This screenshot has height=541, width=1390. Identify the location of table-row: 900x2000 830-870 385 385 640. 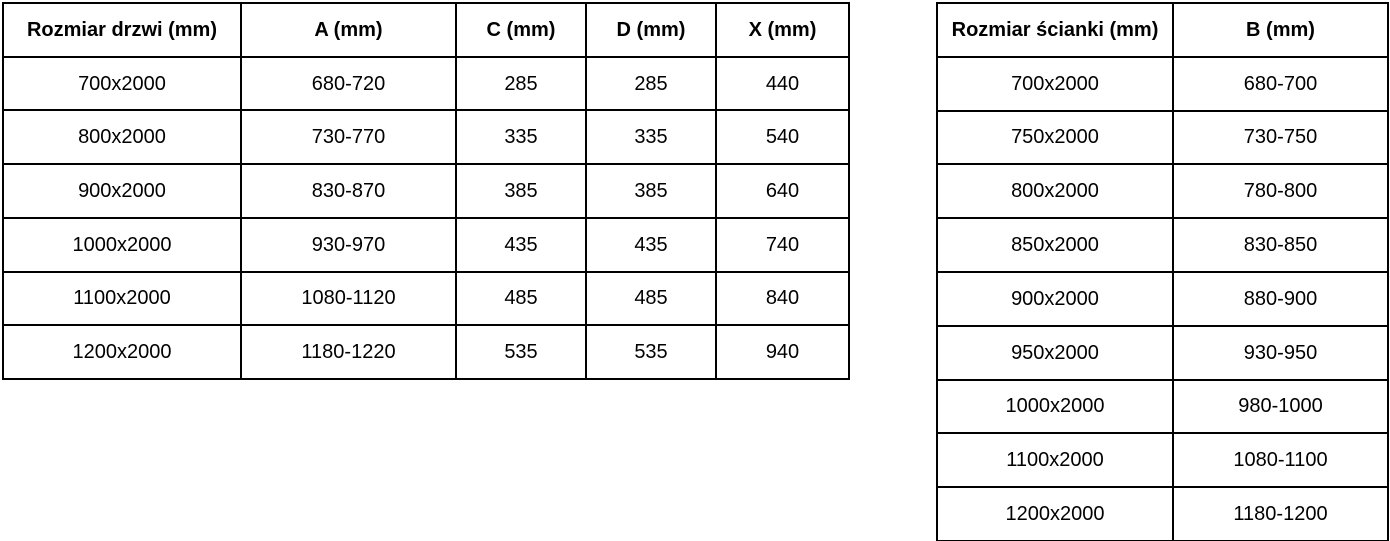
(426, 191).